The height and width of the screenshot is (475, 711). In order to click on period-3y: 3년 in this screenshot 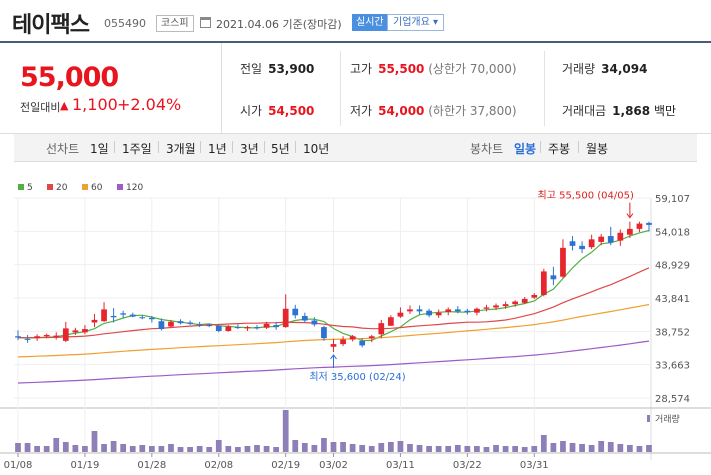, I will do `click(249, 149)`.